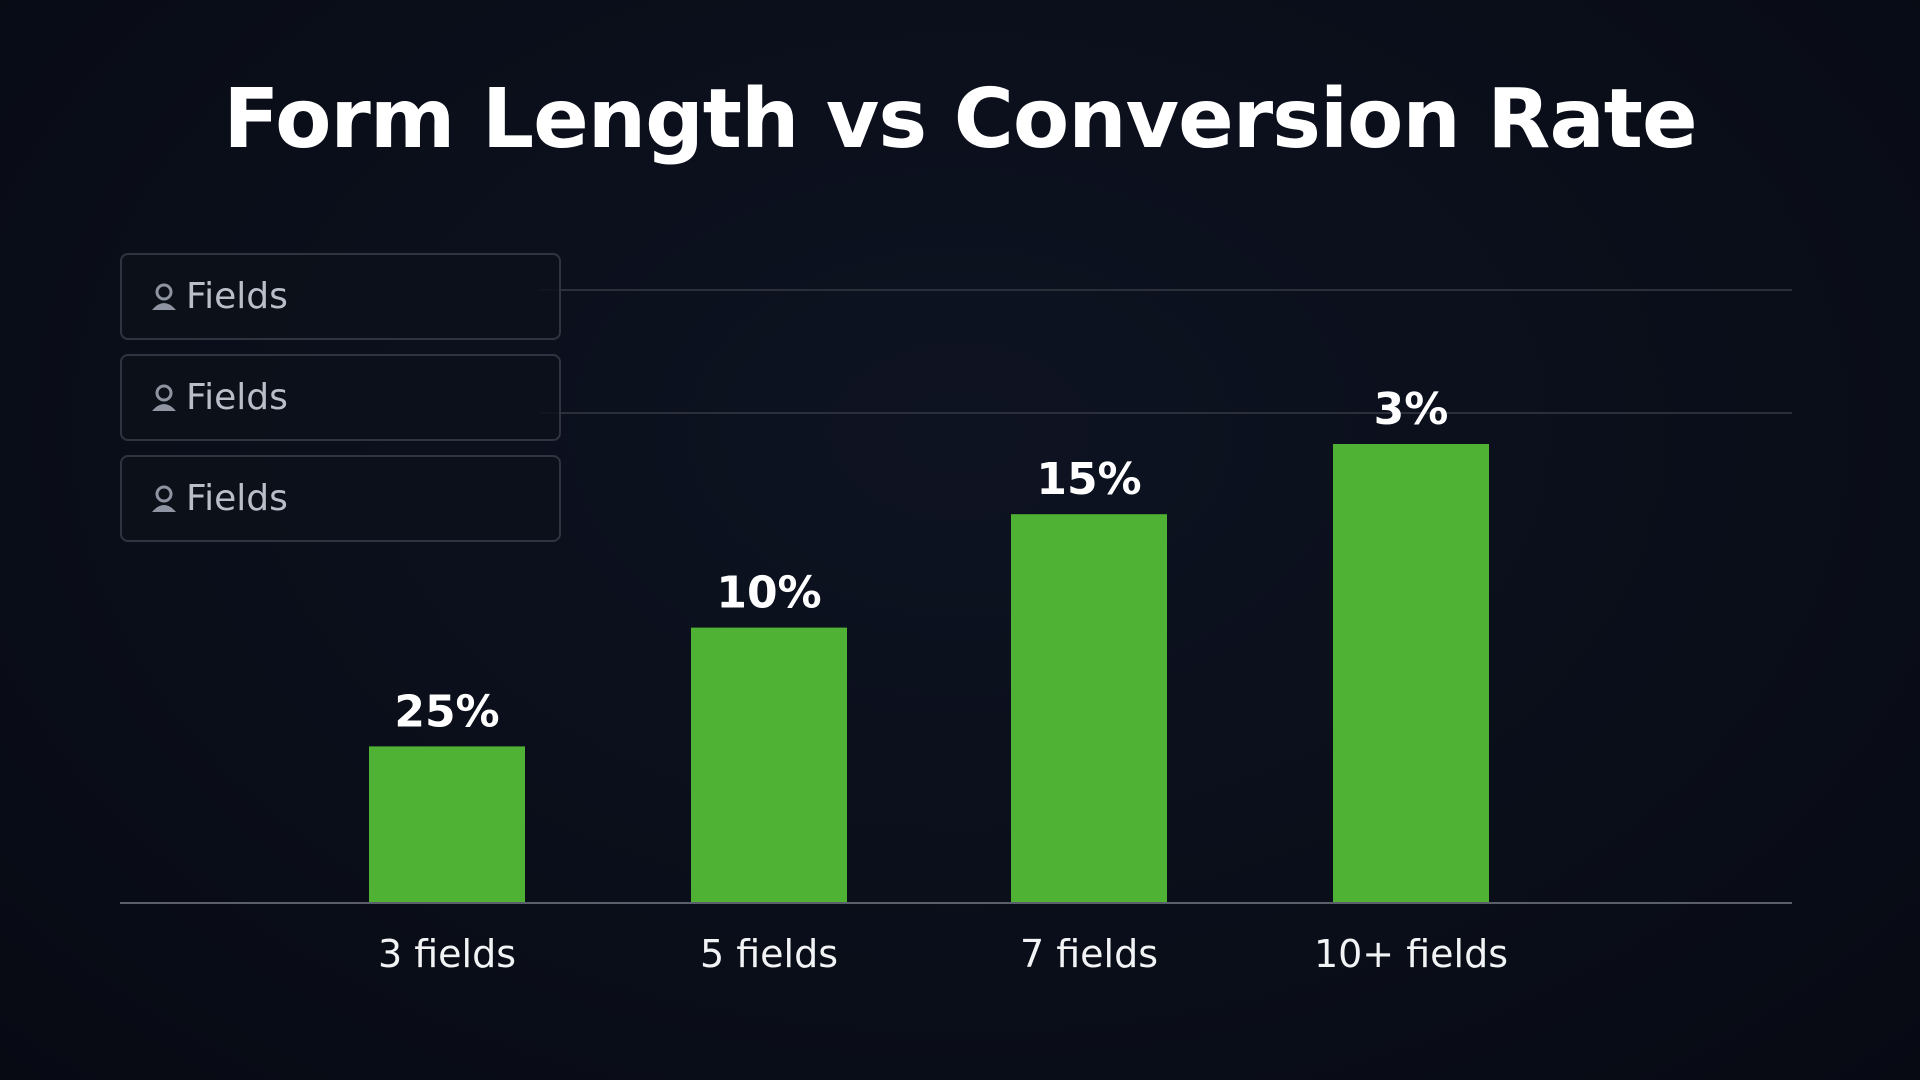 The width and height of the screenshot is (1920, 1080). I want to click on category-labels: 3 fields 5 fields 7 fields 10+ fields, so click(943, 954).